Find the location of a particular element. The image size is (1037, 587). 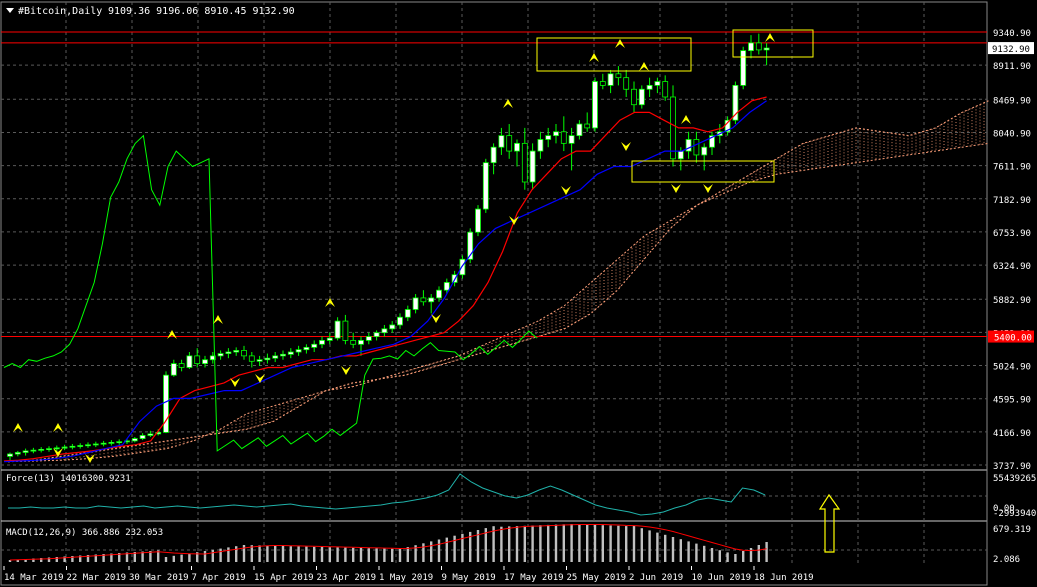

date-axis-label: 15 Apr 2019 is located at coordinates (284, 578).